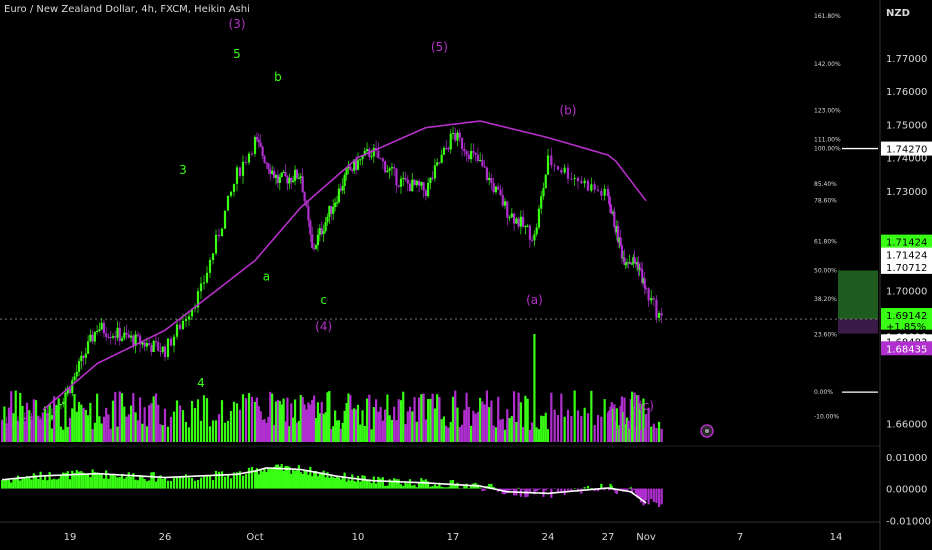 The image size is (932, 550). I want to click on oscillator-tick-label: 0.01000, so click(906, 458).